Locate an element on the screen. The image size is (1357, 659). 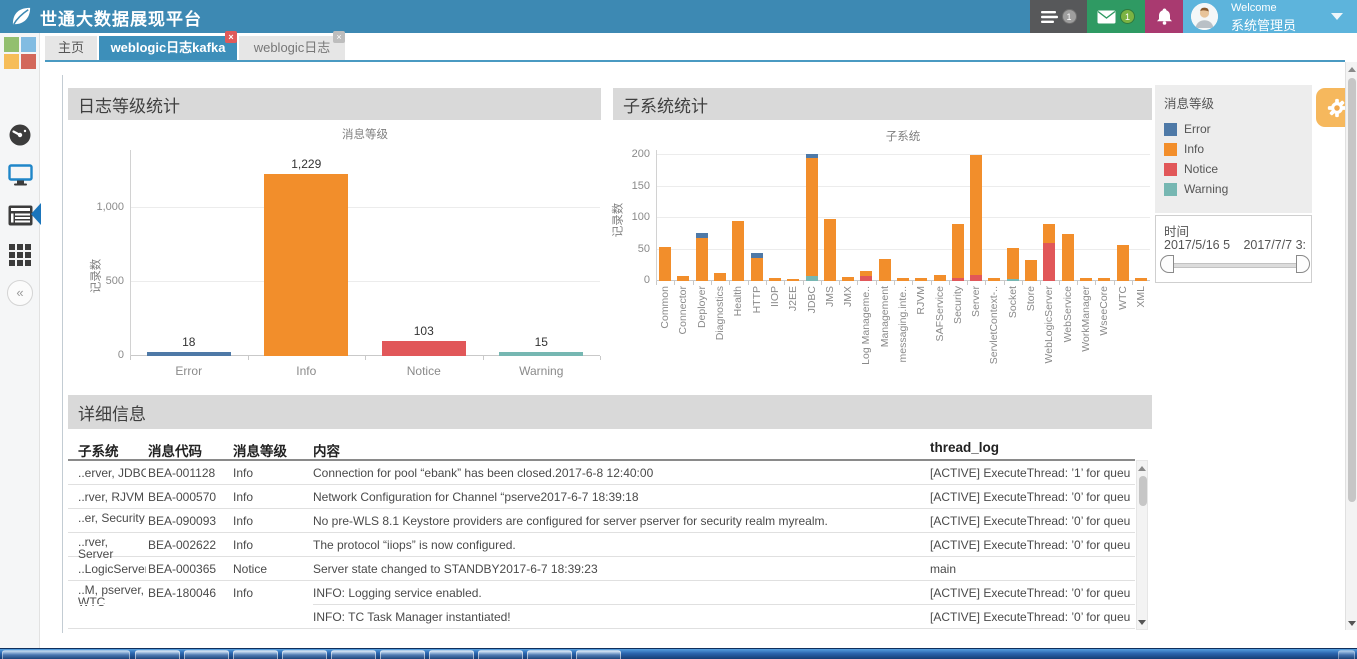
stacked-bar-iiop is located at coordinates (774, 279).